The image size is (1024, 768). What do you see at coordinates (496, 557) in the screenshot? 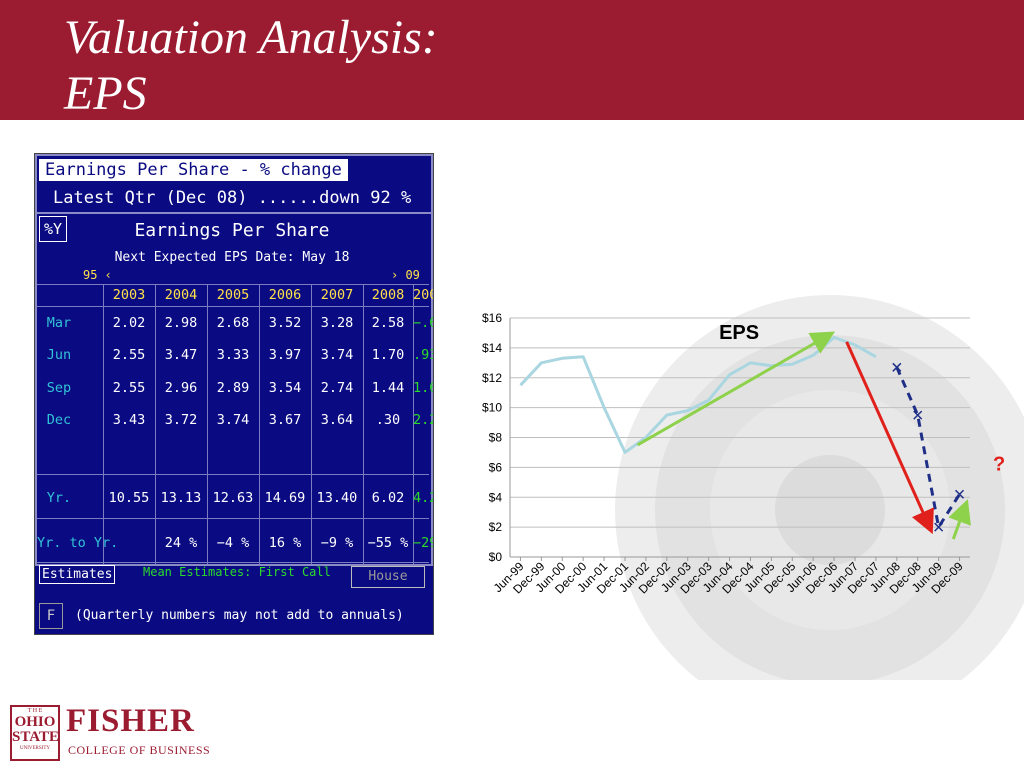
I see `y-tick-label: $0` at bounding box center [496, 557].